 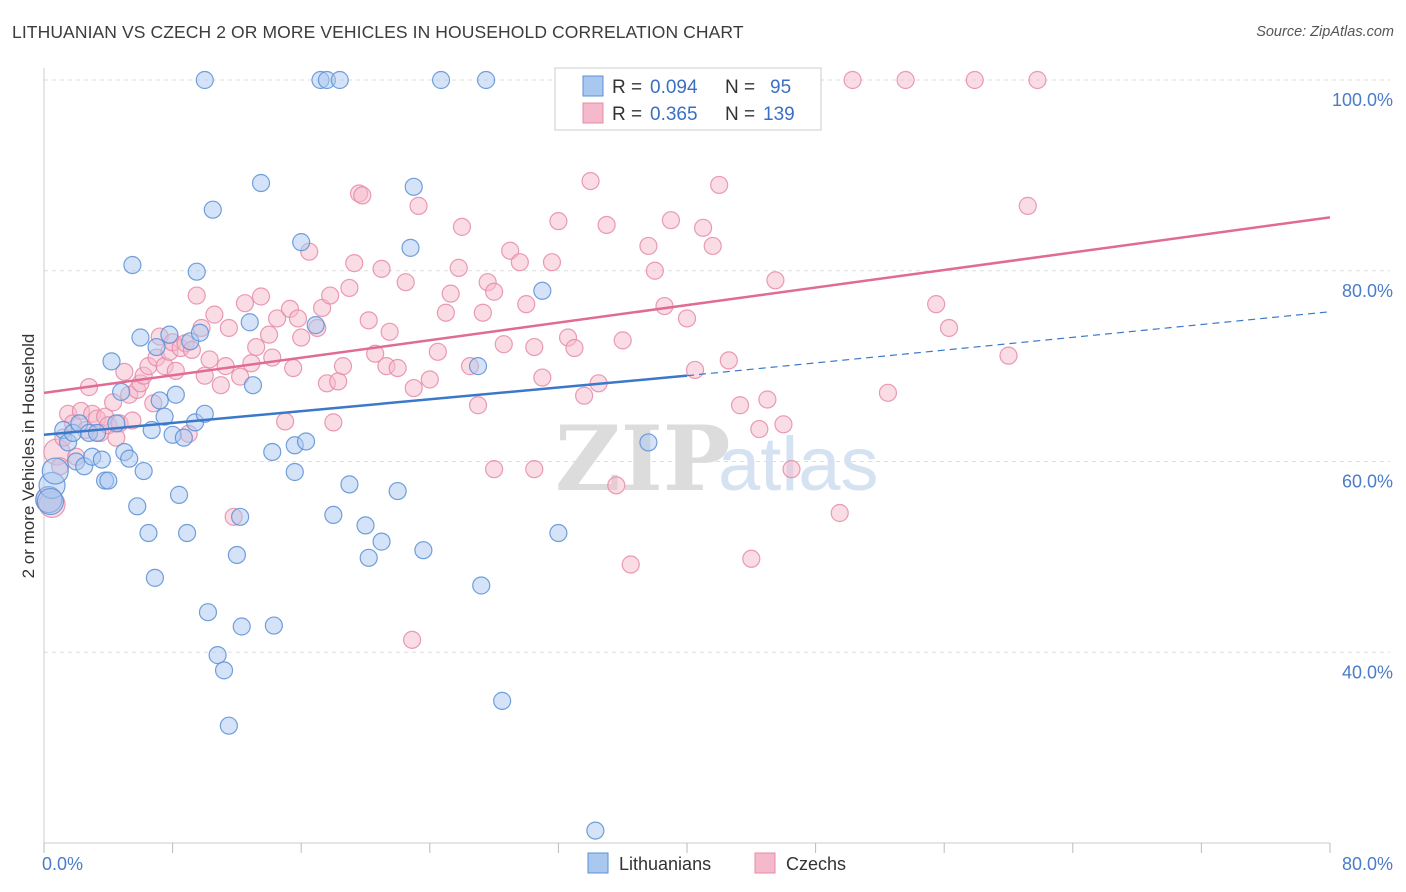 What do you see at coordinates (1367, 864) in the screenshot?
I see `x-tick-label-max: 80.0%` at bounding box center [1367, 864].